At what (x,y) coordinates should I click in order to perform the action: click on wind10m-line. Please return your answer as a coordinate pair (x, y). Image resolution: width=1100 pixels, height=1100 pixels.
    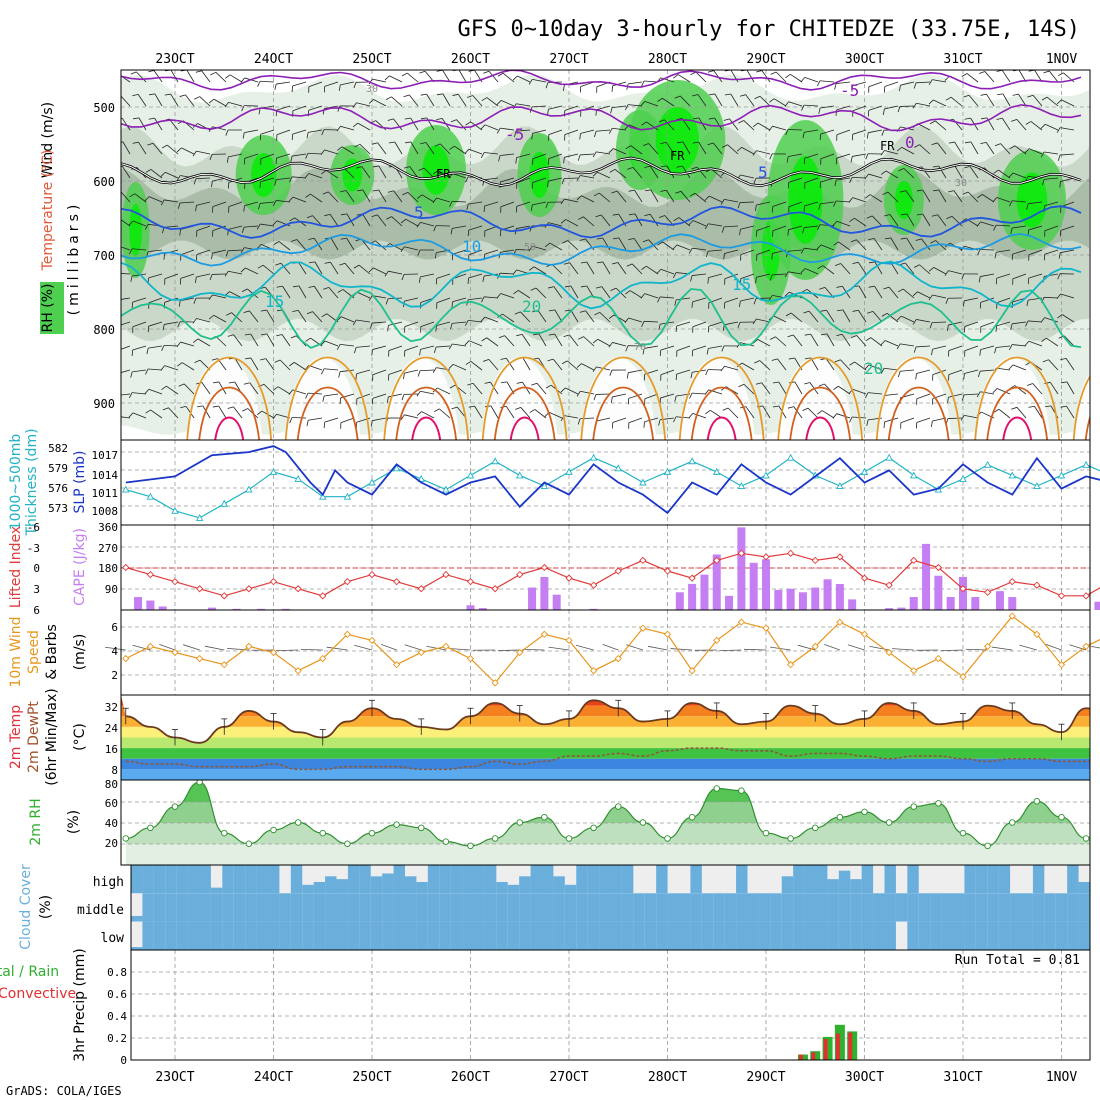
    Looking at the image, I should click on (612, 649).